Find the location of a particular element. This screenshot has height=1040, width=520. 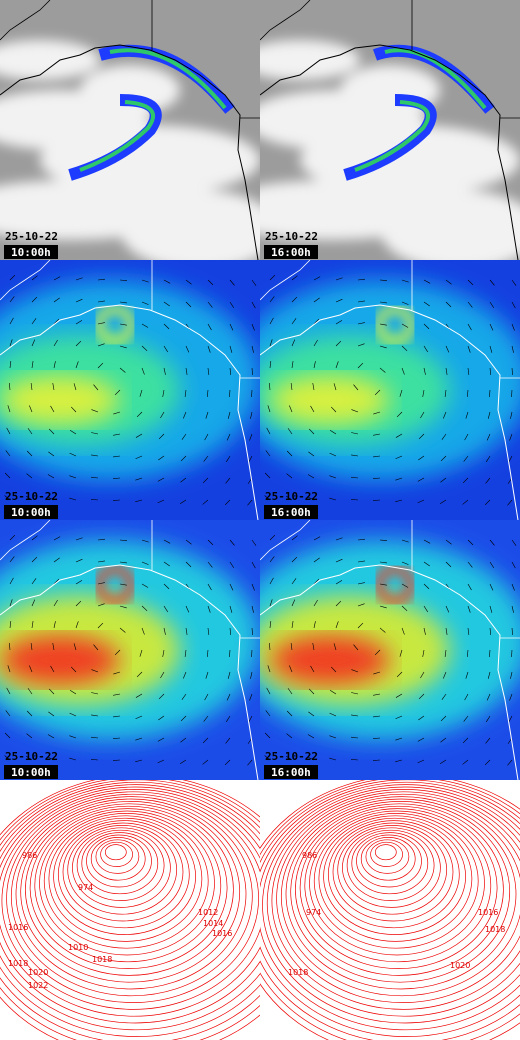

date-label: 25-10-22 is located at coordinates (31, 756).